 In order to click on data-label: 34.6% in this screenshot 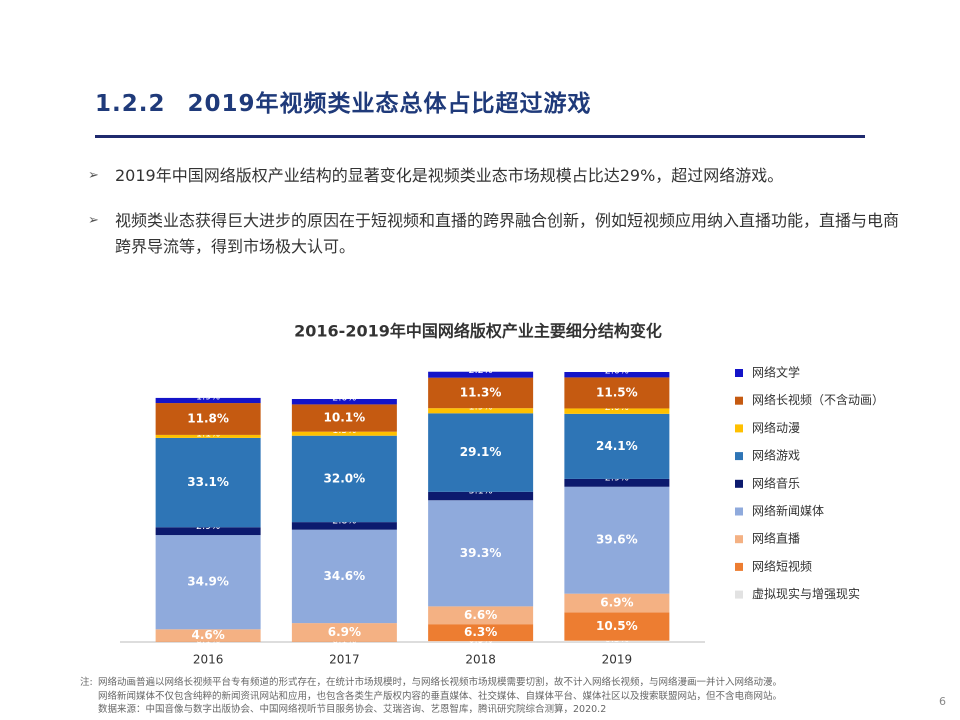, I will do `click(345, 576)`.